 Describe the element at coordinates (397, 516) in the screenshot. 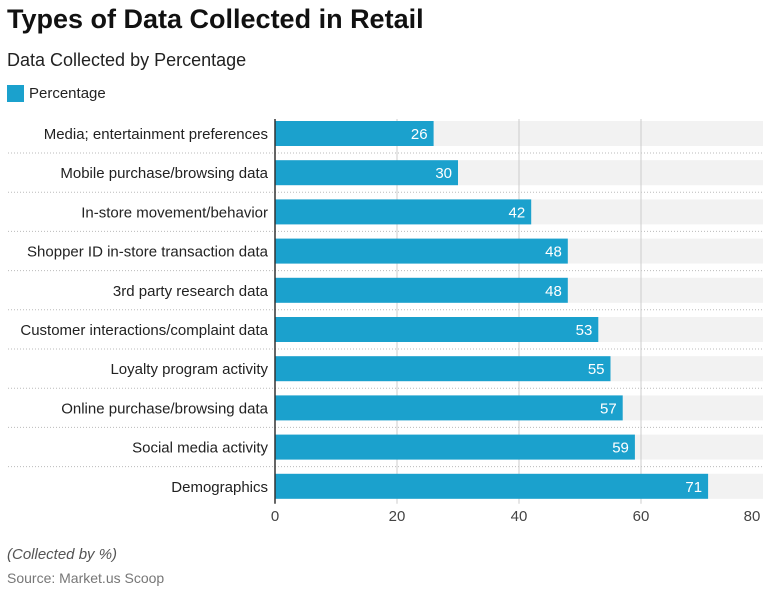

I see `x-tick-label: 20` at that location.